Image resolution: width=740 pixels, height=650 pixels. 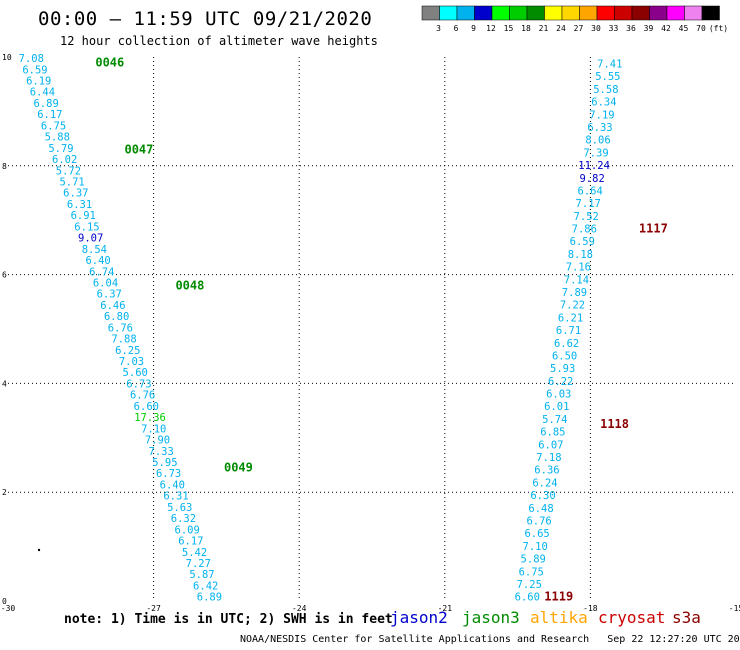 What do you see at coordinates (4, 492) in the screenshot?
I see `y-tick-label: 2` at bounding box center [4, 492].